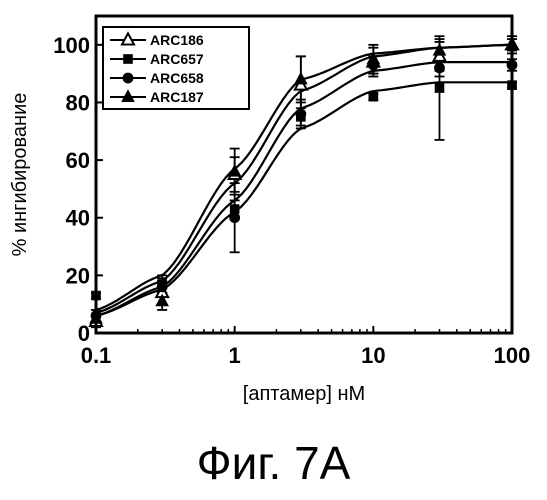 The image size is (547, 500). Describe the element at coordinates (71, 45) in the screenshot. I see `y-tick-label: 100` at that location.